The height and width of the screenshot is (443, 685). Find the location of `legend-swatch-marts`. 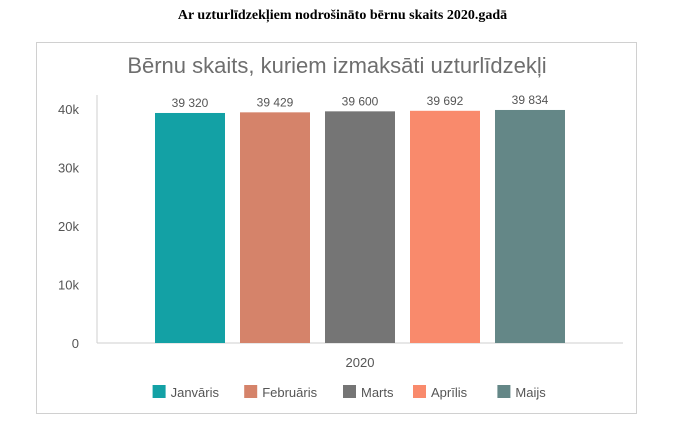

legend-swatch-marts is located at coordinates (349, 391).